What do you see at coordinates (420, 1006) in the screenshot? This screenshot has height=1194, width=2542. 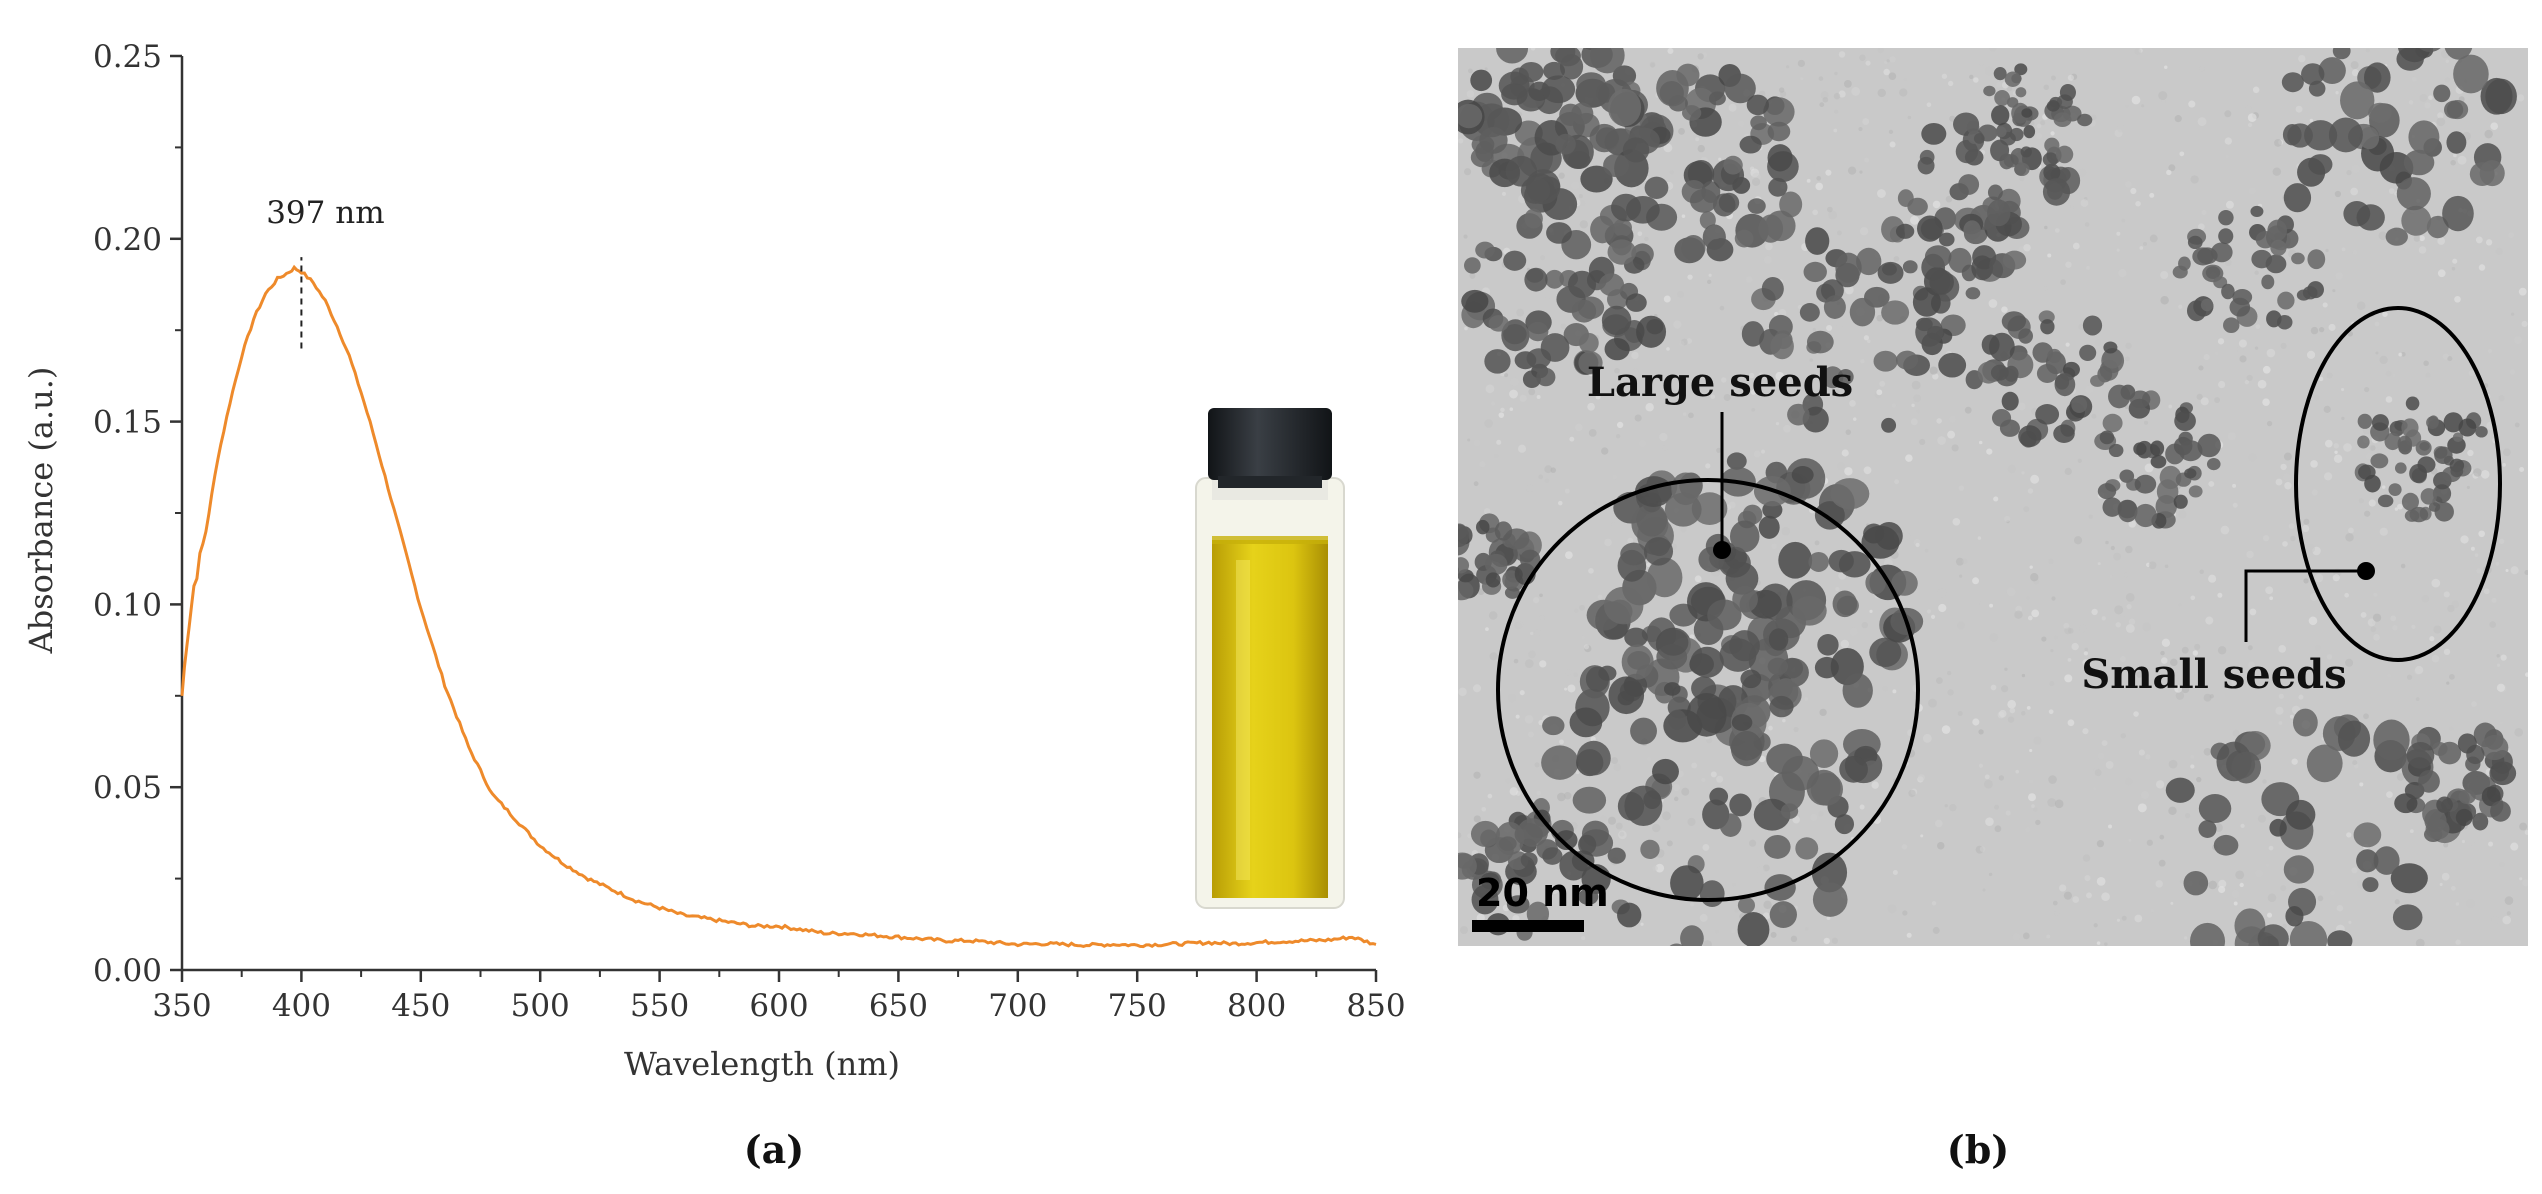 I see `x-tick-label: 450` at bounding box center [420, 1006].